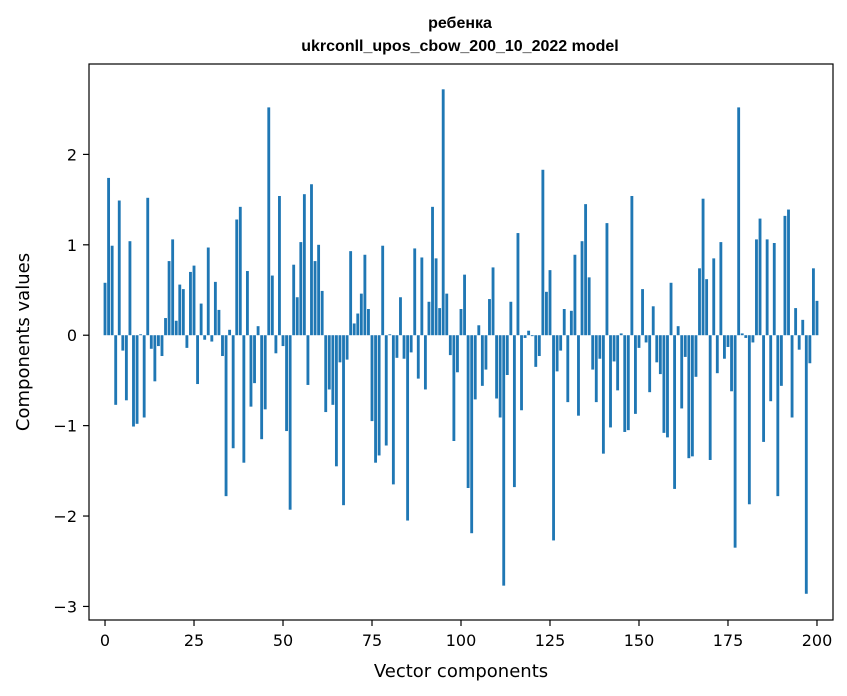 This screenshot has width=847, height=696. Describe the element at coordinates (550, 640) in the screenshot. I see `x-tick-label: 125` at that location.